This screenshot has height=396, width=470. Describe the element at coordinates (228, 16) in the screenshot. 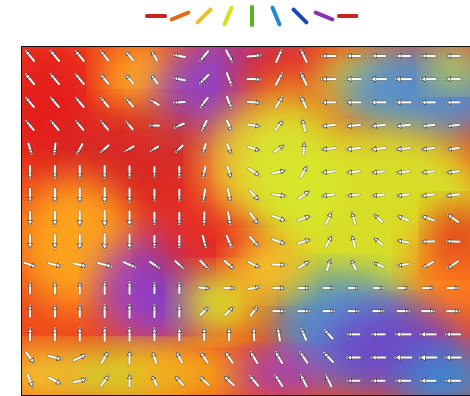

I see `legend-bar` at that location.